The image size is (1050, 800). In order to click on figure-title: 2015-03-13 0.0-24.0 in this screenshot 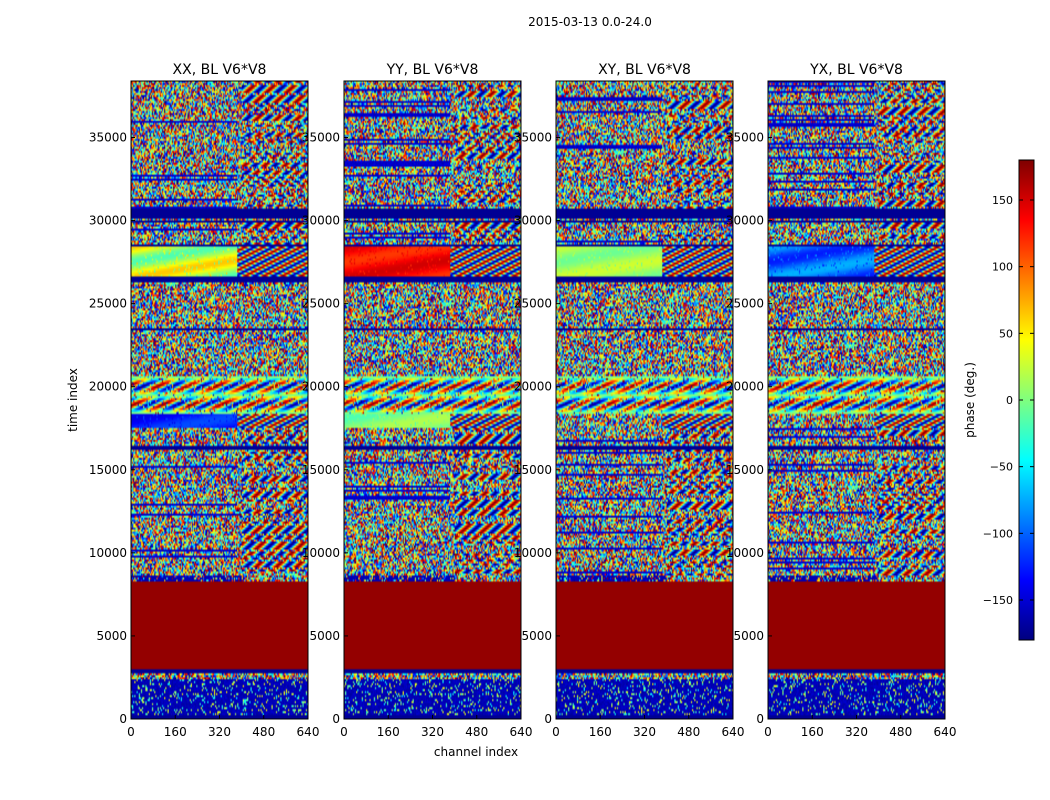, I will do `click(590, 22)`.